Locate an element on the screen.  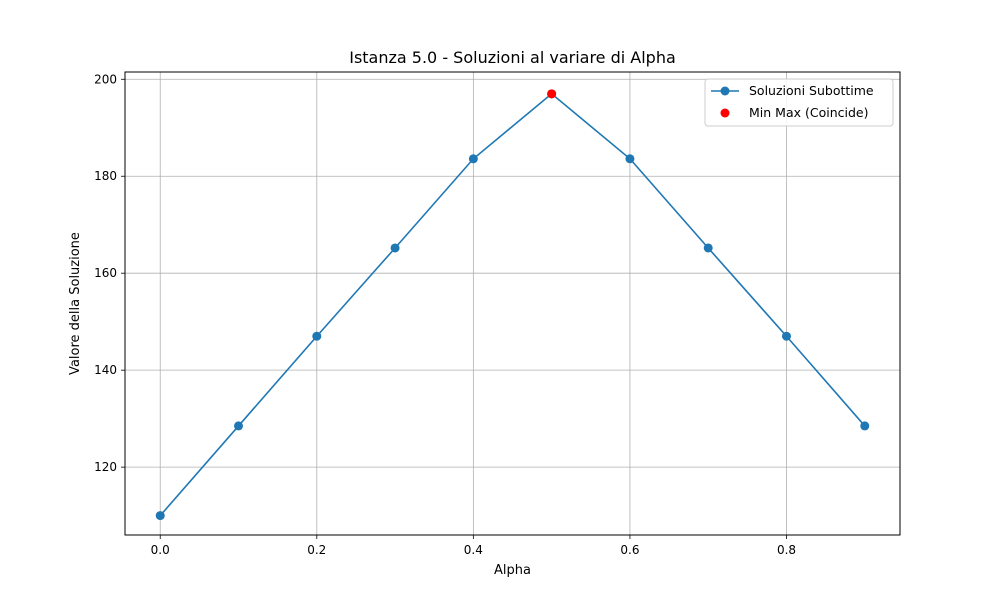
legend-box is located at coordinates (799, 102).